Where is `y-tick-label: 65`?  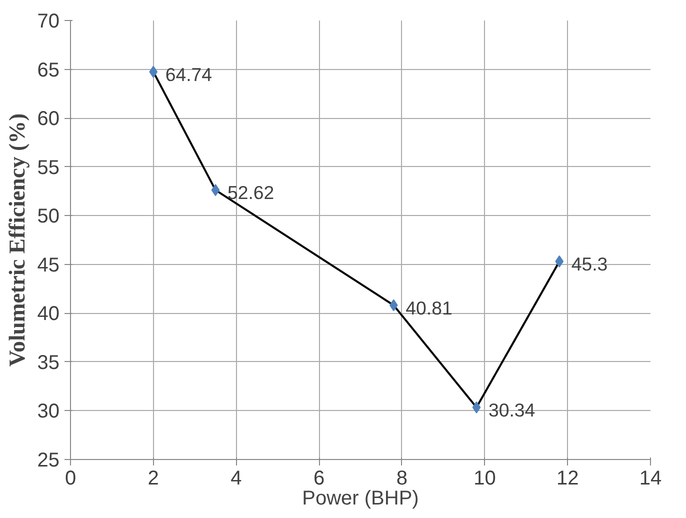 y-tick-label: 65 is located at coordinates (48, 70).